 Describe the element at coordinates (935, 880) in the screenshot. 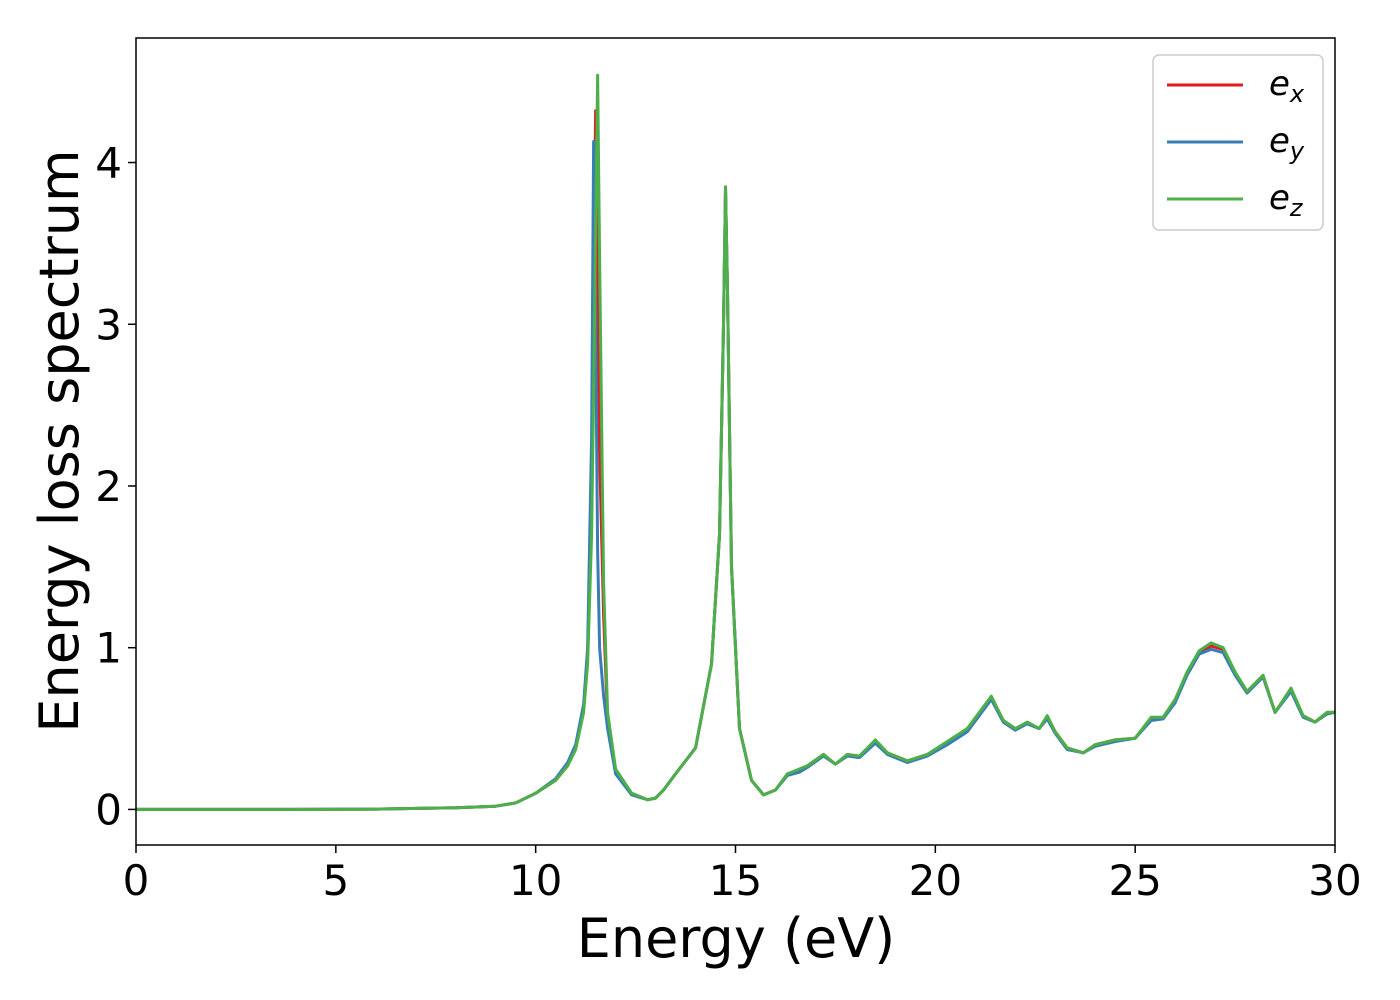

I see `x-tick-label: 20` at that location.